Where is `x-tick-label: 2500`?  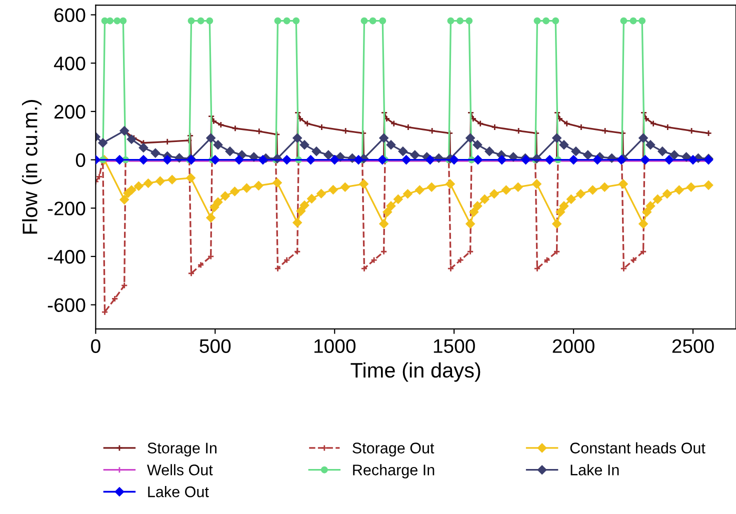
x-tick-label: 2500 is located at coordinates (693, 346).